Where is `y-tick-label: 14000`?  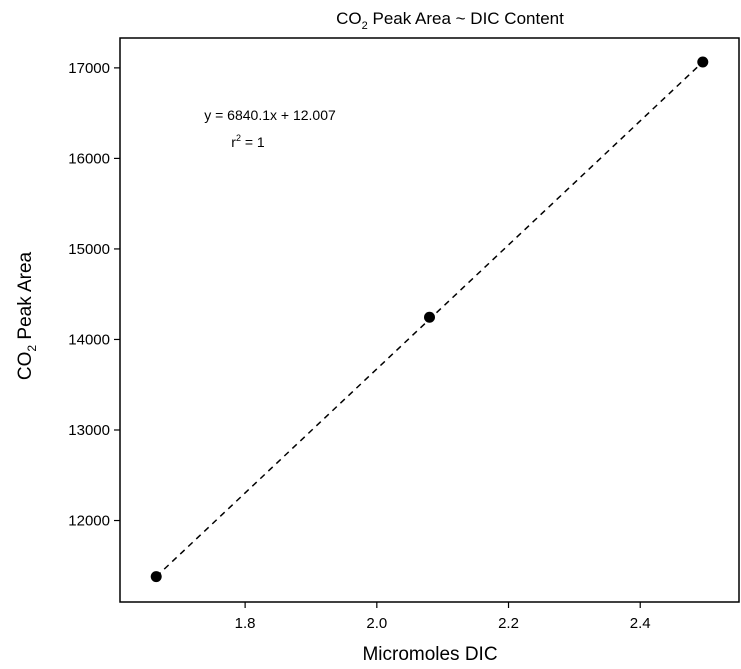 y-tick-label: 14000 is located at coordinates (89, 339).